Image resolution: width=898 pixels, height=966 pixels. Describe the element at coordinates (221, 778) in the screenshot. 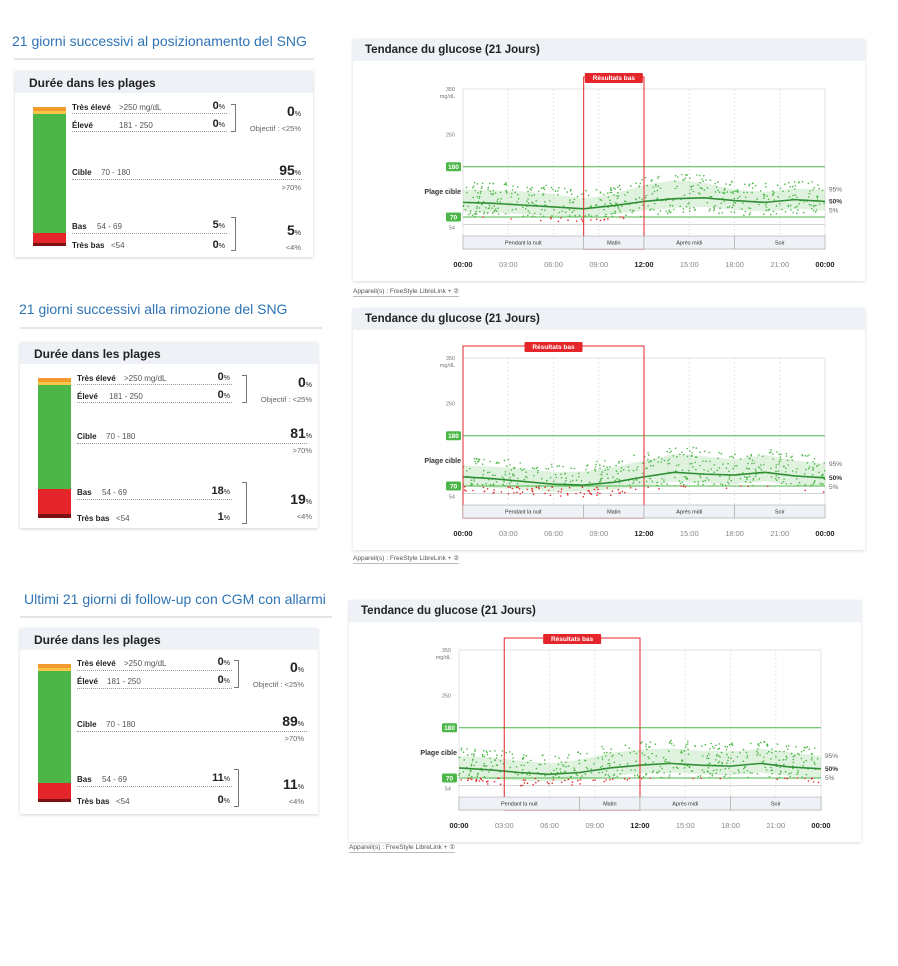

I see `pct-low: 11%` at that location.